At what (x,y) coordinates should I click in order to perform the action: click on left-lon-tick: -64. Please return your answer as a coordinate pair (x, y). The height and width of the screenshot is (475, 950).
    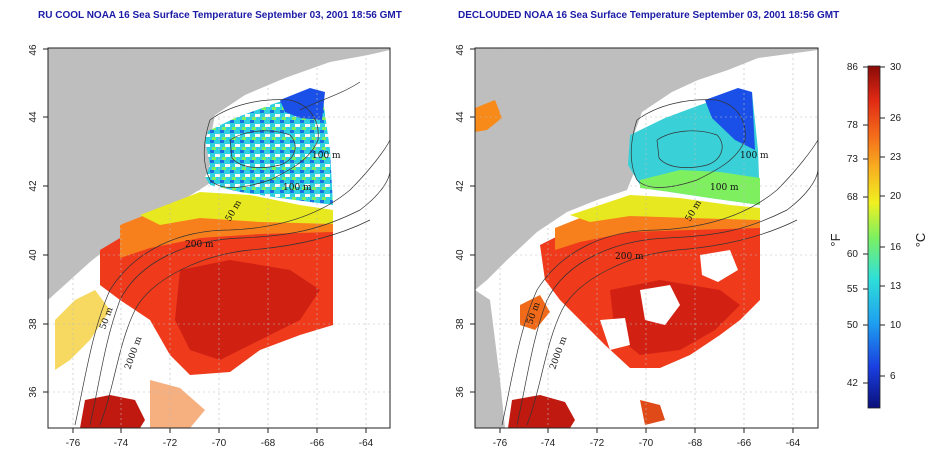
    Looking at the image, I should click on (366, 443).